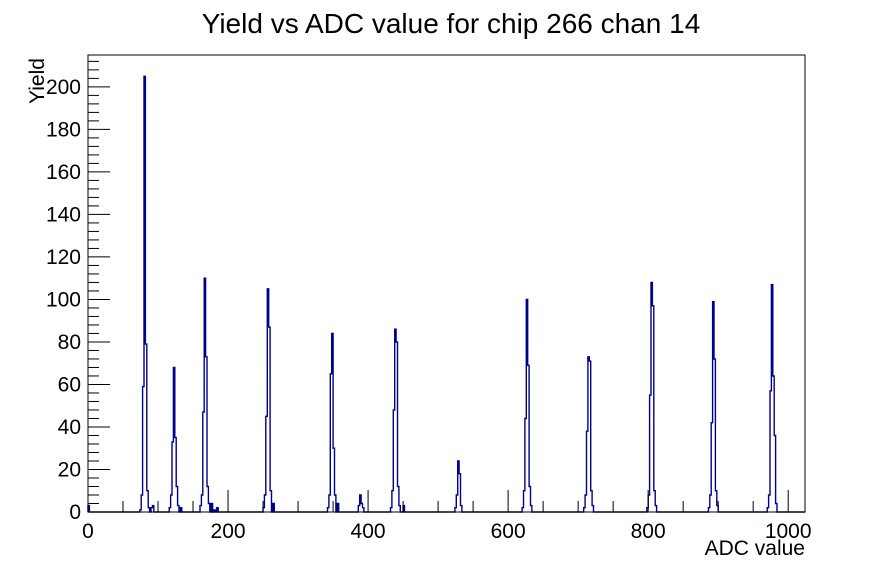  What do you see at coordinates (63, 87) in the screenshot?
I see `y-tick-label: 200` at bounding box center [63, 87].